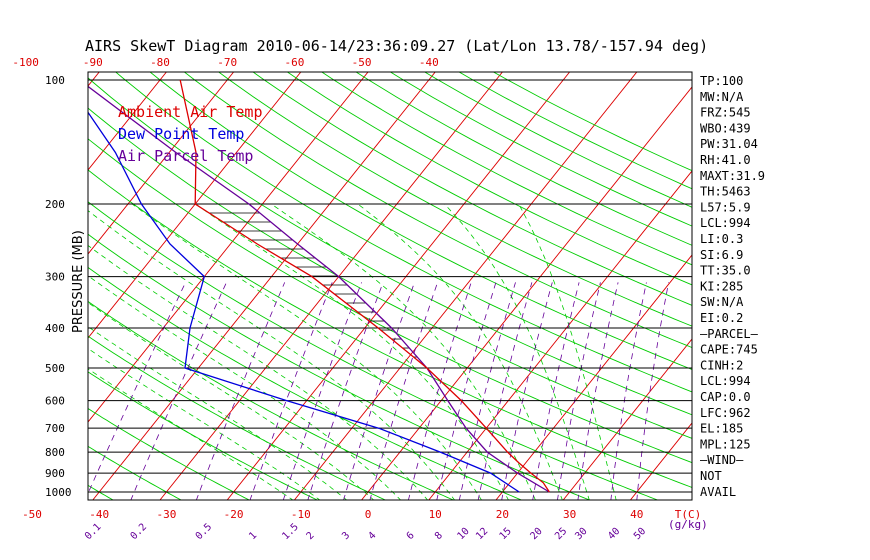  I want to click on bottom-temp-tick-label: -20, so click(234, 514).